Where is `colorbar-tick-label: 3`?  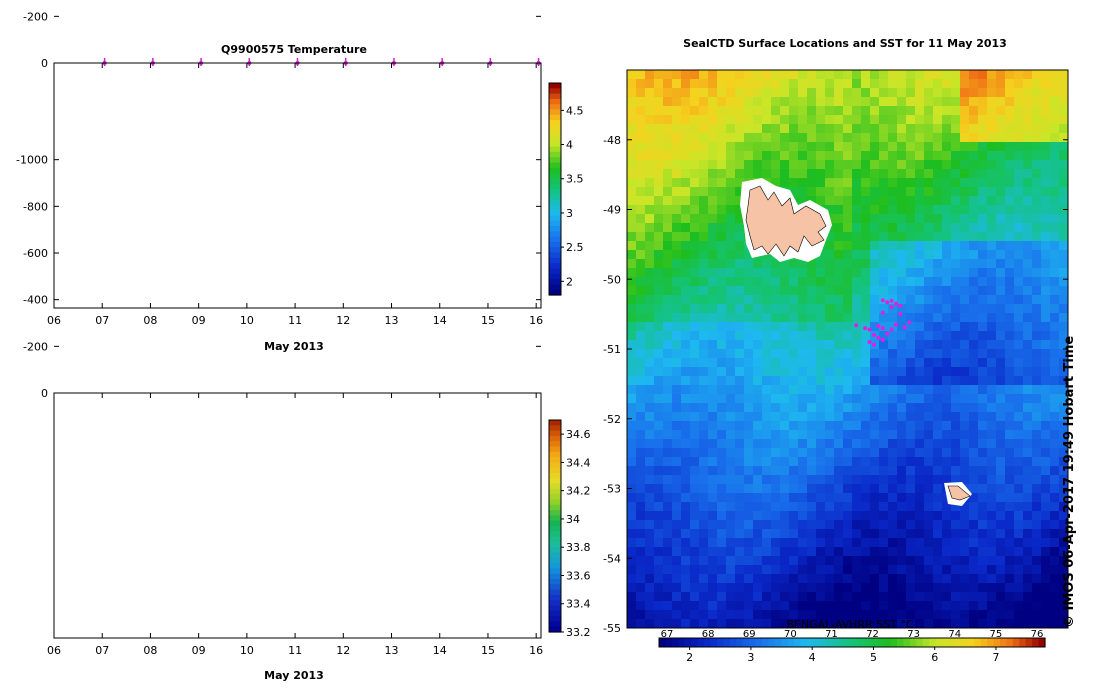 colorbar-tick-label: 3 is located at coordinates (750, 657).